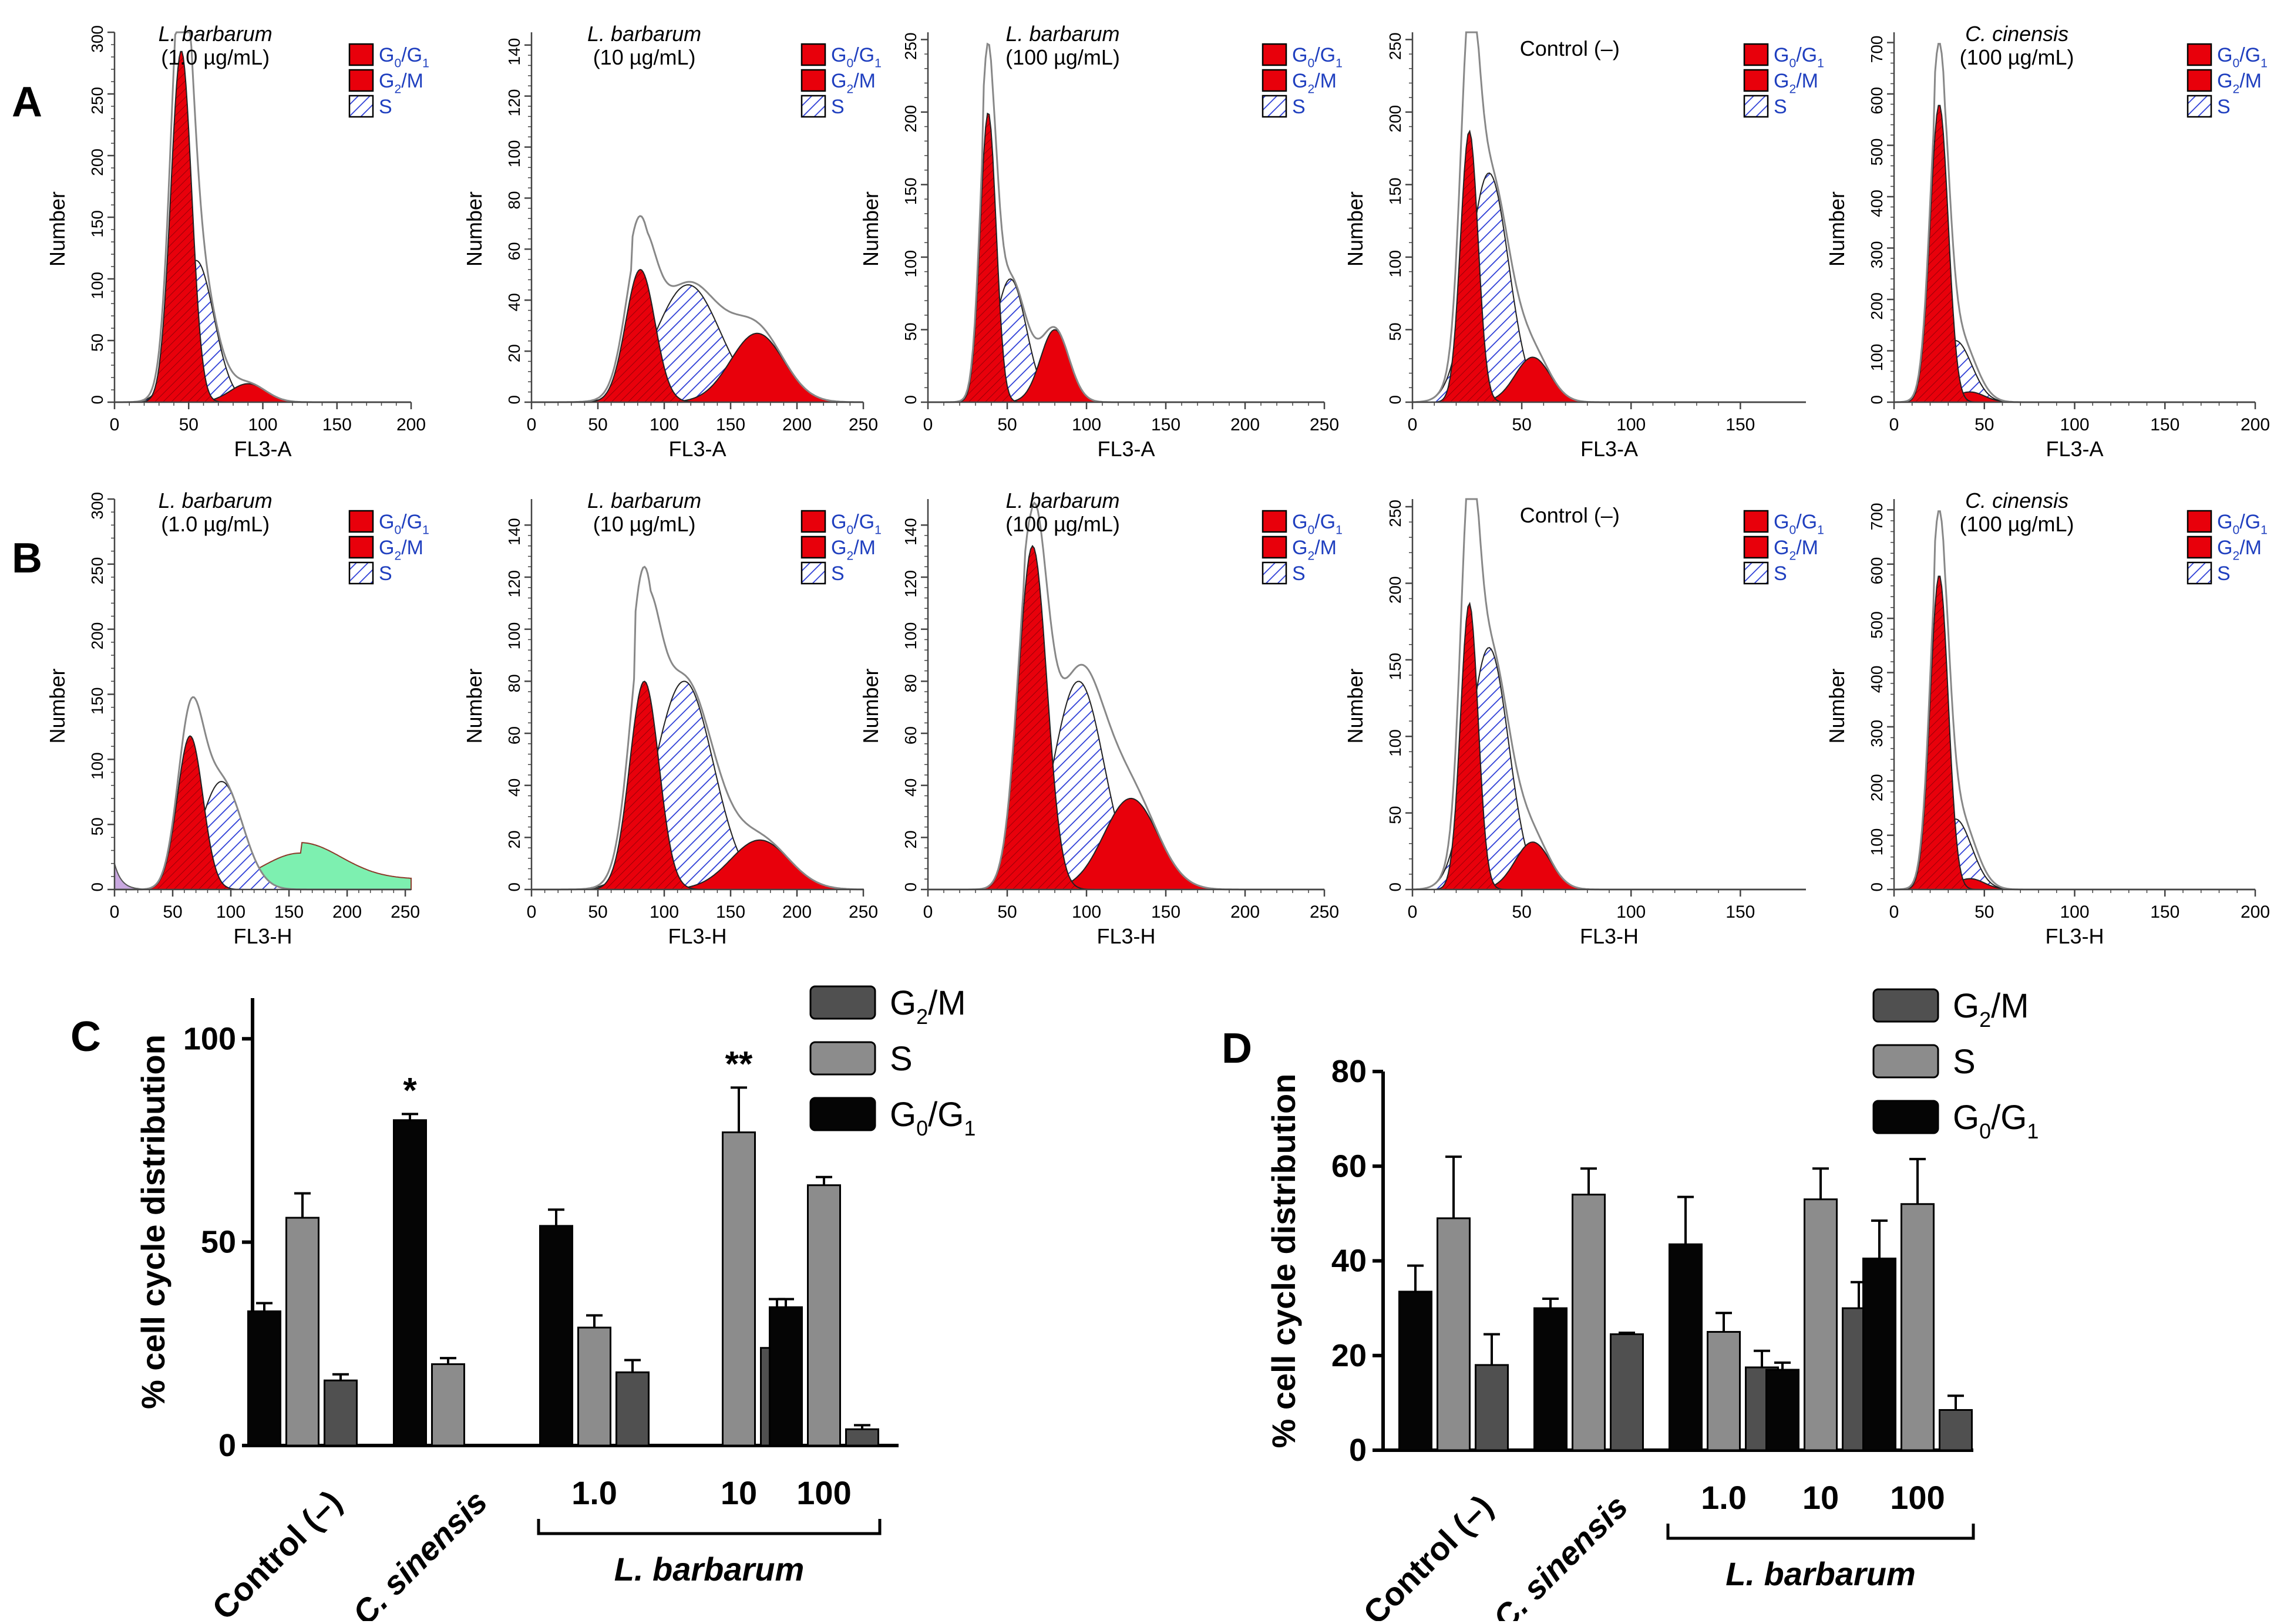 This screenshot has width=2294, height=1624. Describe the element at coordinates (27, 102) in the screenshot. I see `panel-label-a: A` at that location.